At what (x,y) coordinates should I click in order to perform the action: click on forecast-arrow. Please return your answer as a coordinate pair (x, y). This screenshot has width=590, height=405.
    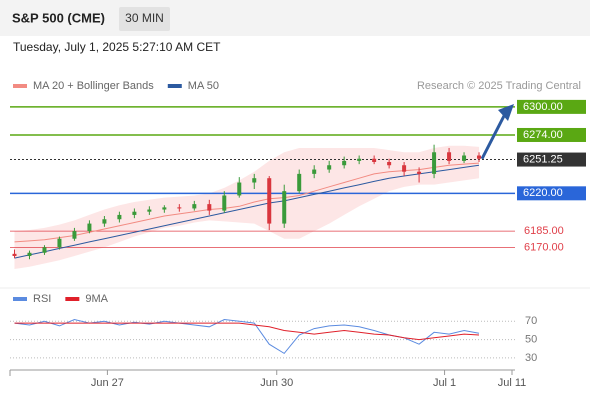
    Looking at the image, I should click on (494, 135).